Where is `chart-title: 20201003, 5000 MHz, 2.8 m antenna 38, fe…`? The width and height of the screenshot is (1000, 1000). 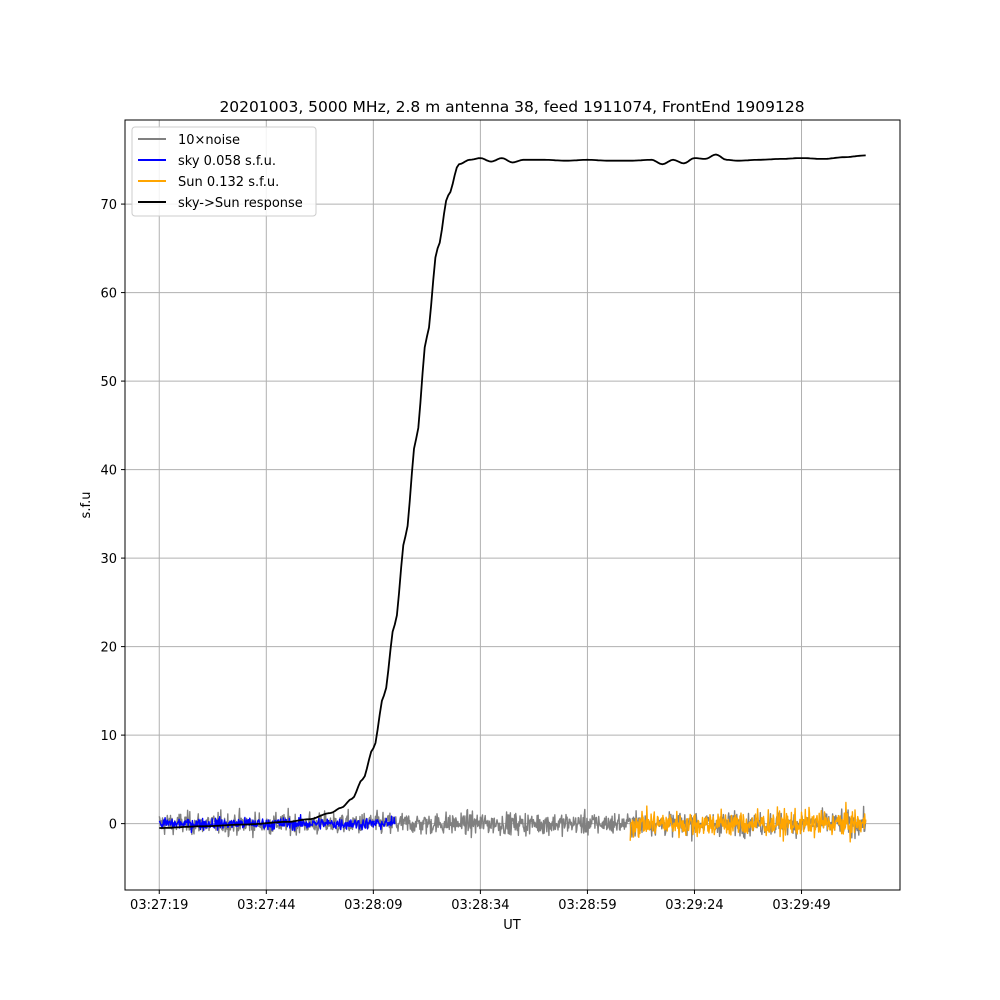 chart-title: 20201003, 5000 MHz, 2.8 m antenna 38, fe… is located at coordinates (511, 107).